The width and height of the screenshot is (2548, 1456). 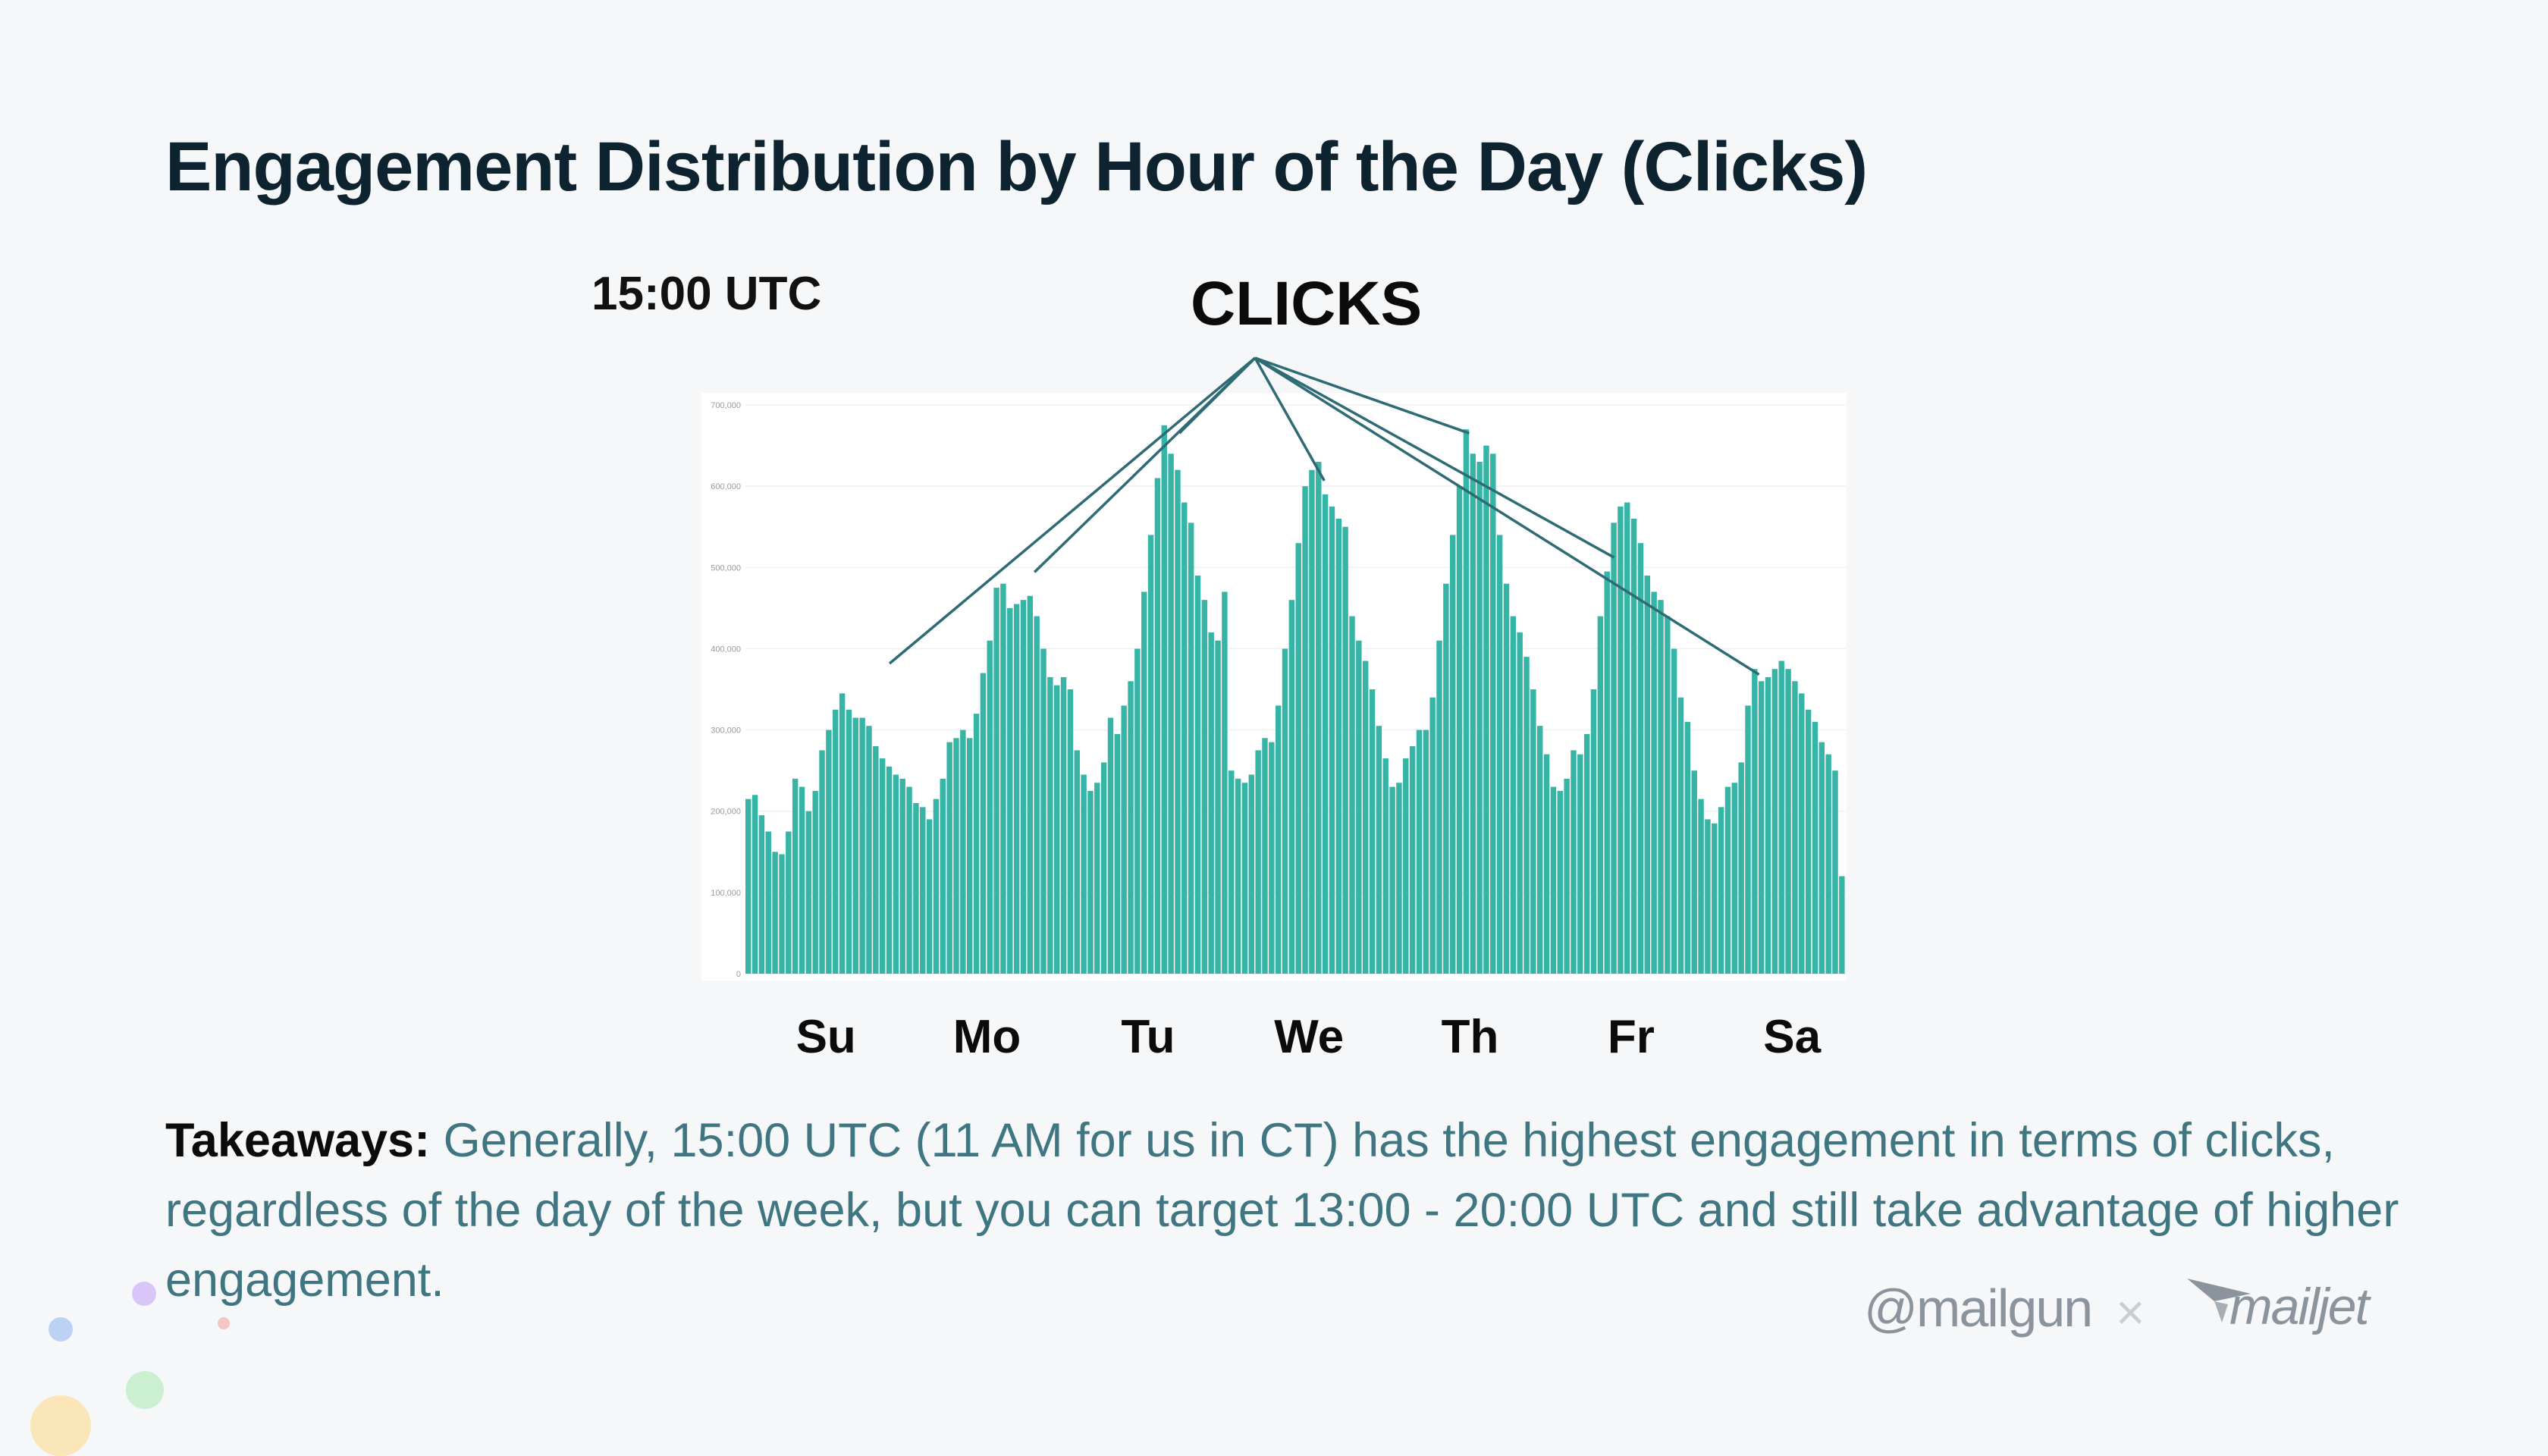 What do you see at coordinates (707, 294) in the screenshot?
I see `peak-hour-callout: 15:00 UTC` at bounding box center [707, 294].